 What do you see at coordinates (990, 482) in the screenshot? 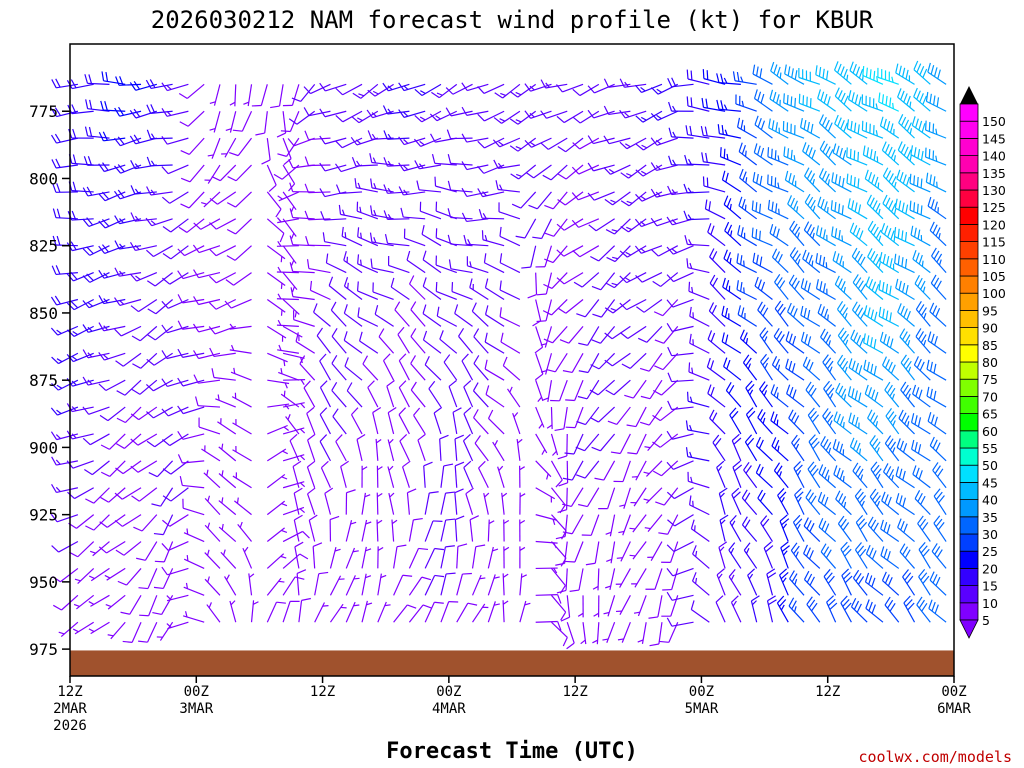
I see `colorbar-tick-label: 45` at bounding box center [990, 482].